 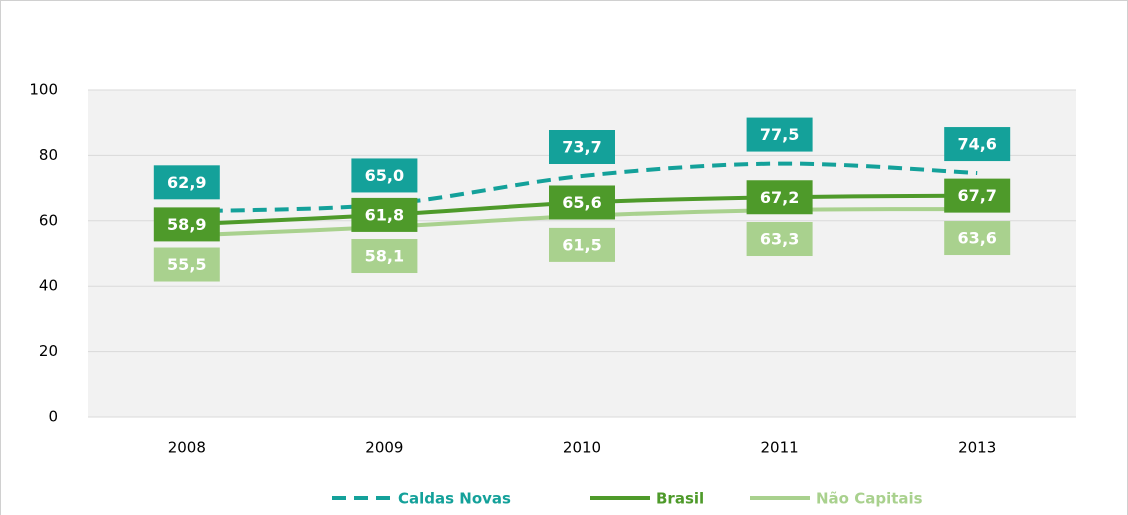 I want to click on data-label: 62,9, so click(x=186, y=182).